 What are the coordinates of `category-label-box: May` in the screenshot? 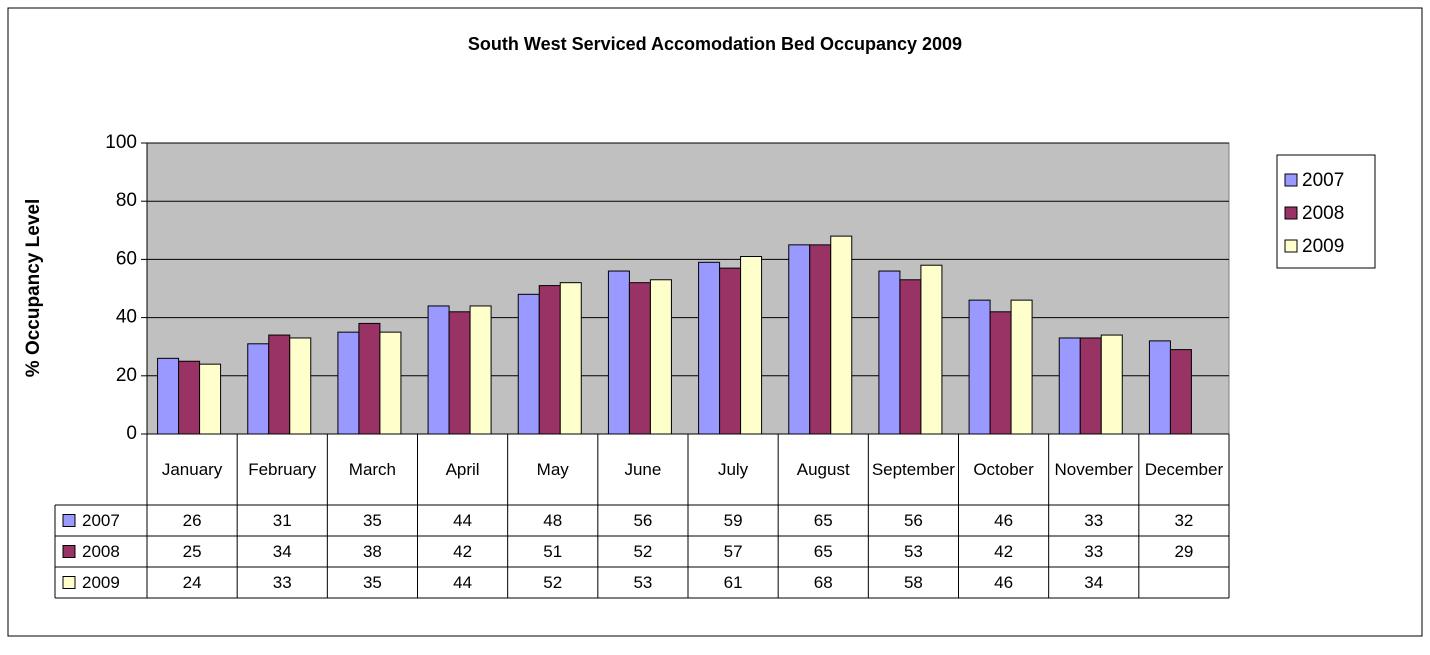 It's located at (552, 469).